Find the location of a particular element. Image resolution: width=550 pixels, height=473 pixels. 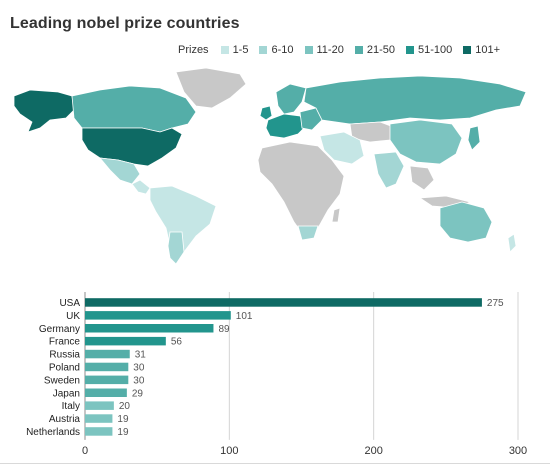

legend-item: 51-100 is located at coordinates (429, 50).